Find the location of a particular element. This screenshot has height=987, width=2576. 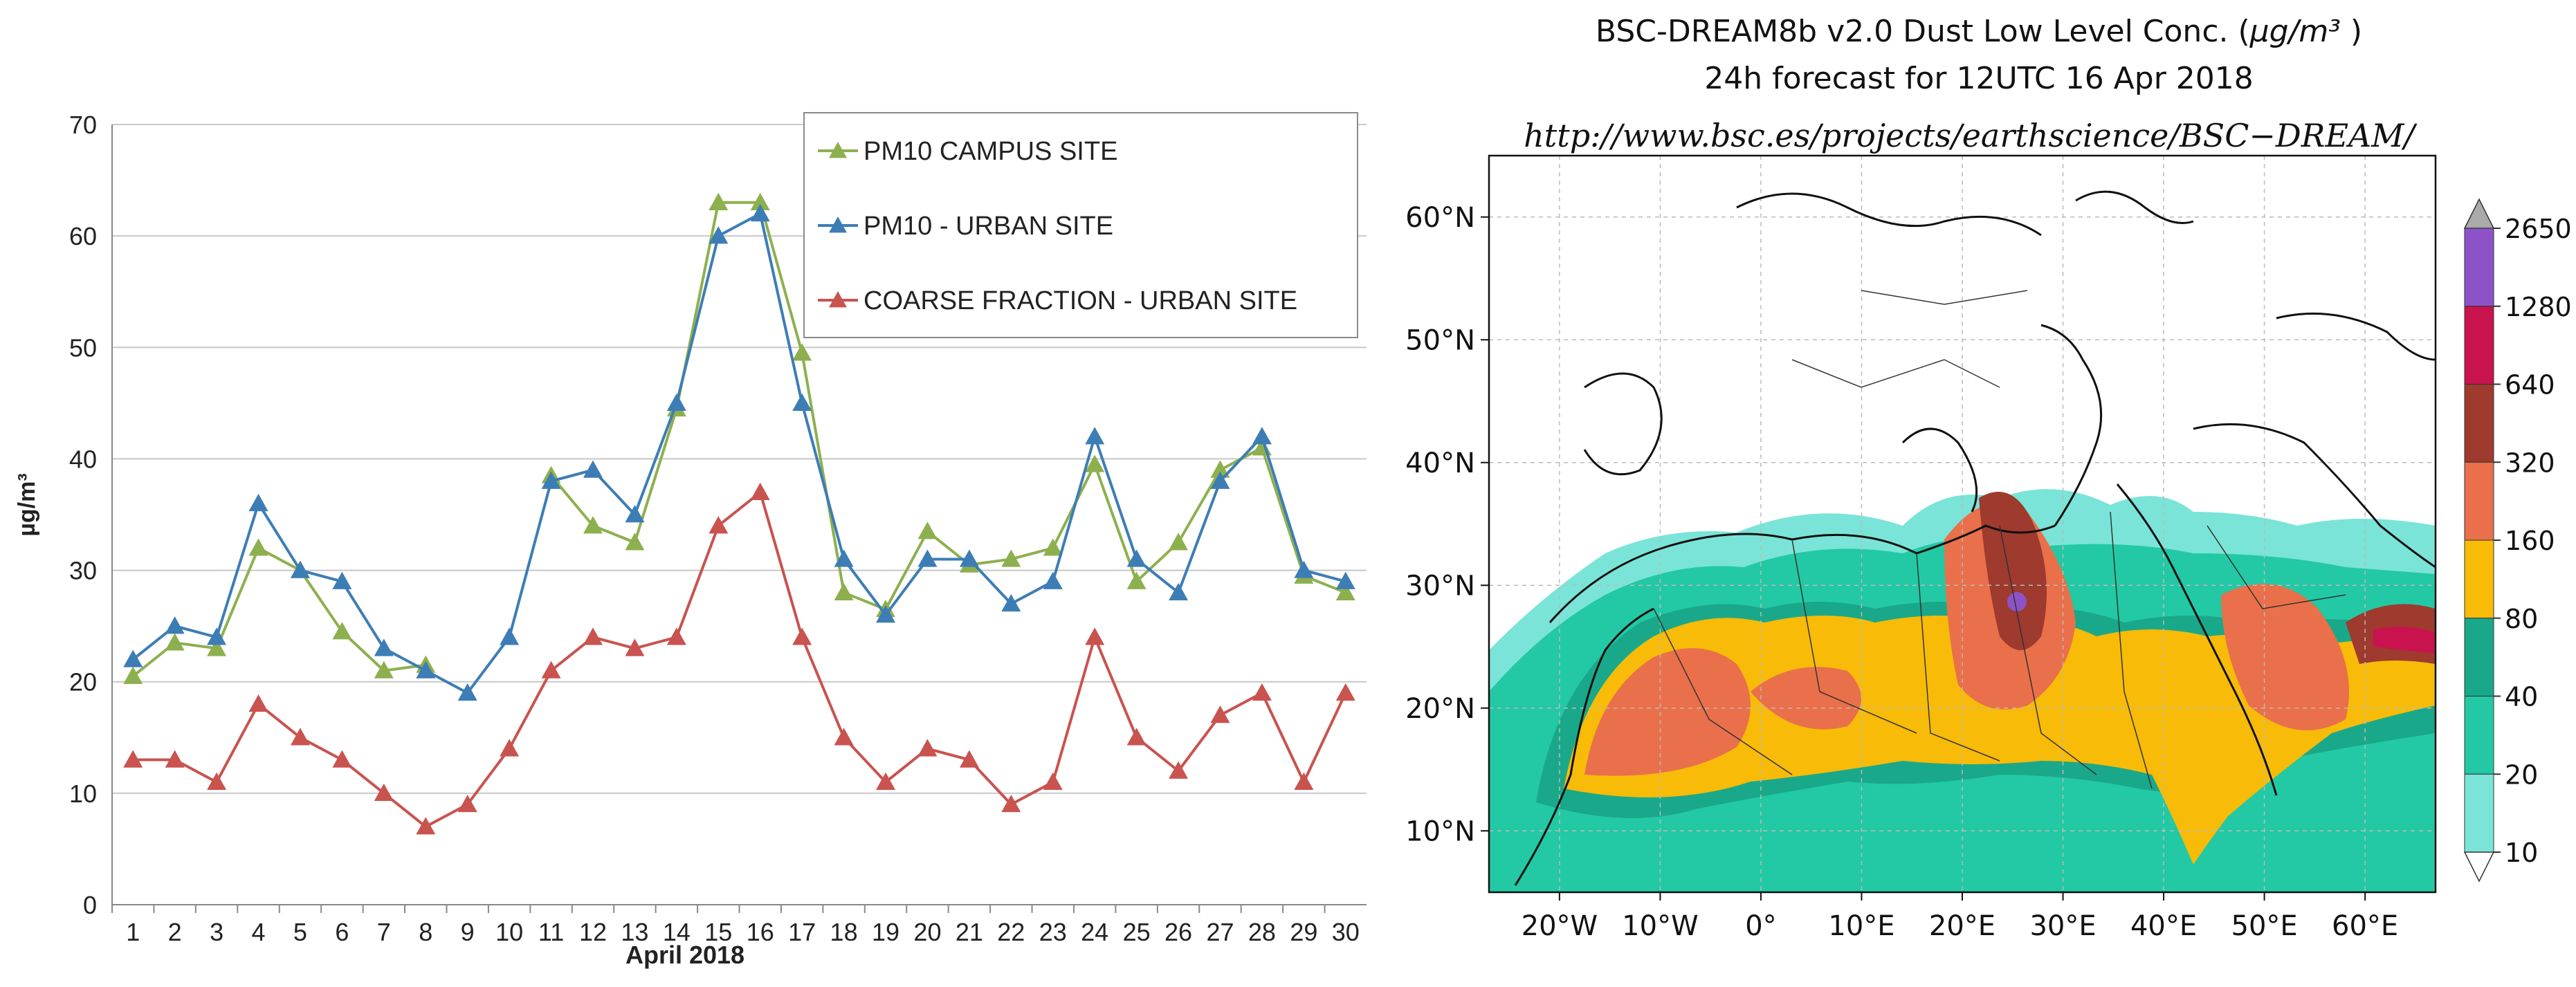

lon-tick-label: 30°E is located at coordinates (2063, 926).